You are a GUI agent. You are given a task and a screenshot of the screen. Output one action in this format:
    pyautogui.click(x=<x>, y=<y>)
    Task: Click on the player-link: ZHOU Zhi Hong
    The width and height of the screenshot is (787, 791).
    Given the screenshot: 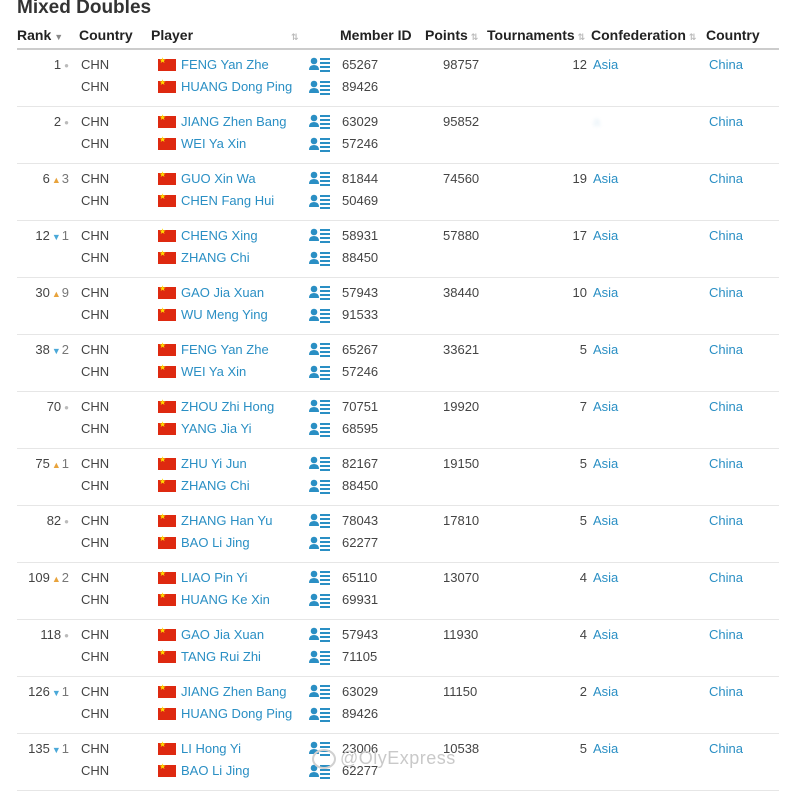 What is the action you would take?
    pyautogui.click(x=228, y=406)
    